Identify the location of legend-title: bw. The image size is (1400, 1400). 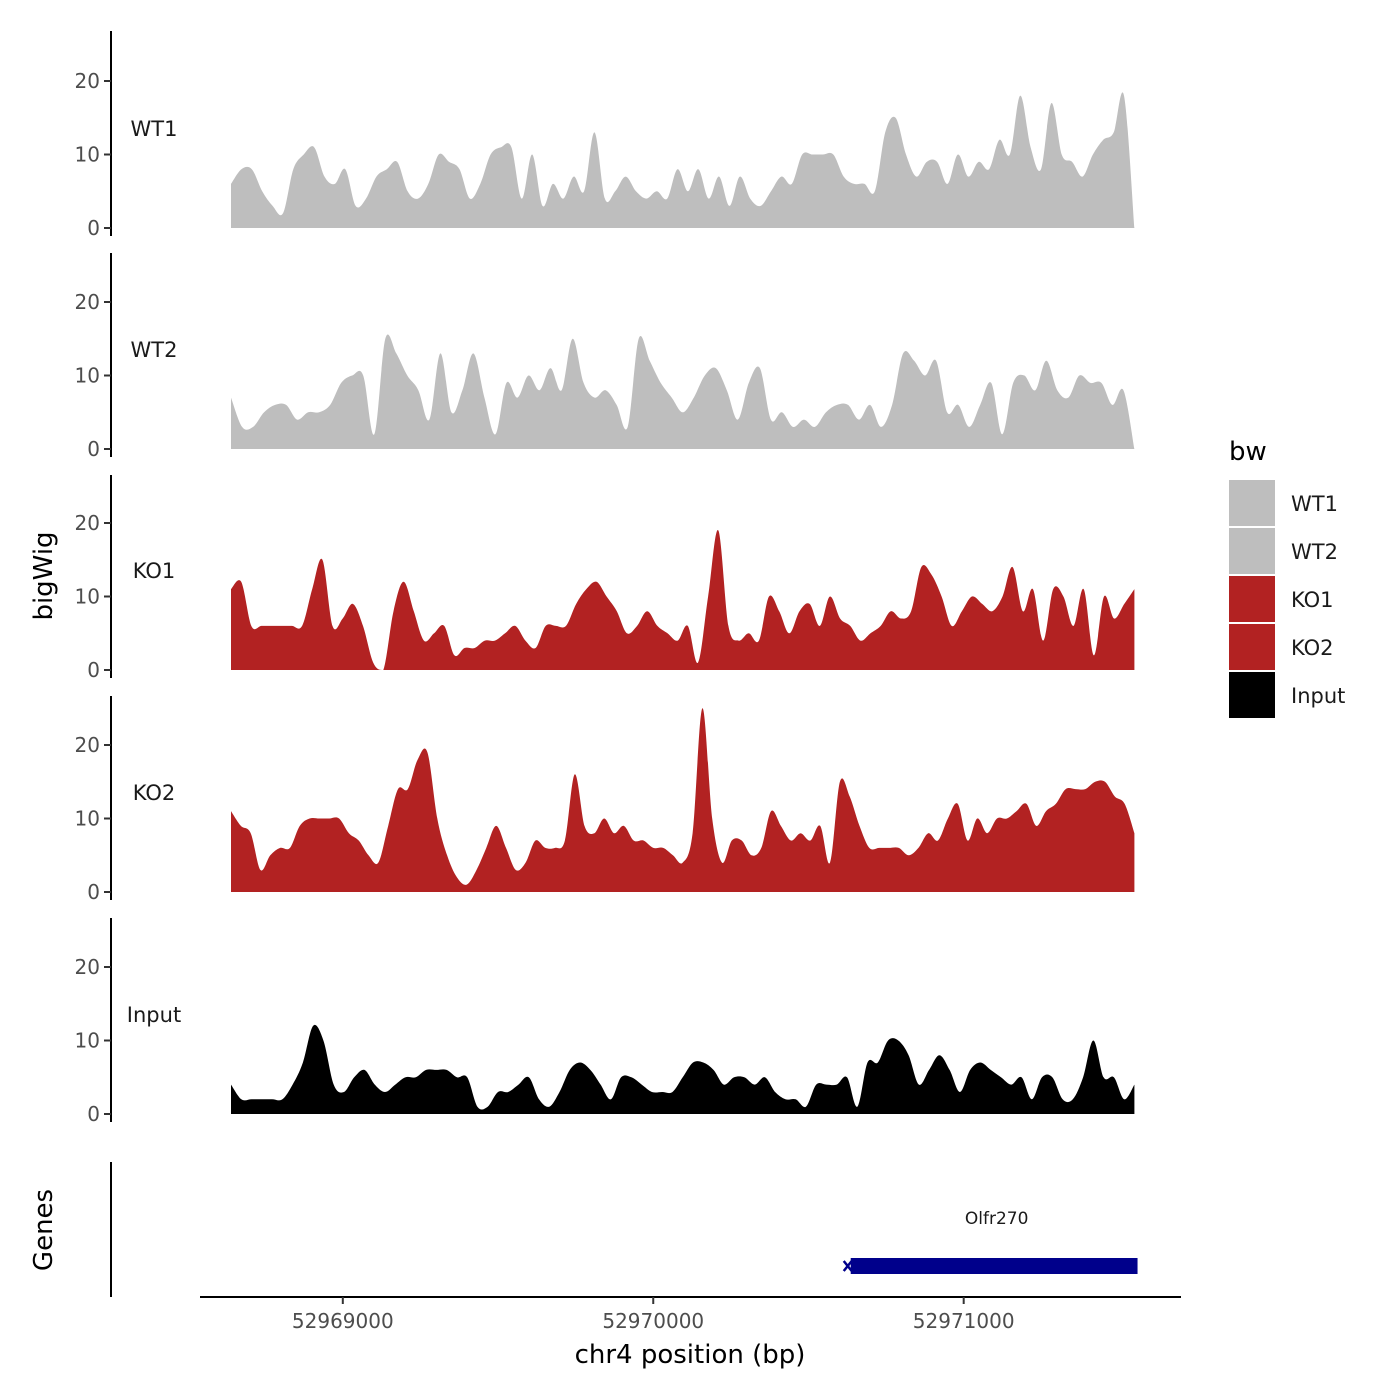
(1248, 452).